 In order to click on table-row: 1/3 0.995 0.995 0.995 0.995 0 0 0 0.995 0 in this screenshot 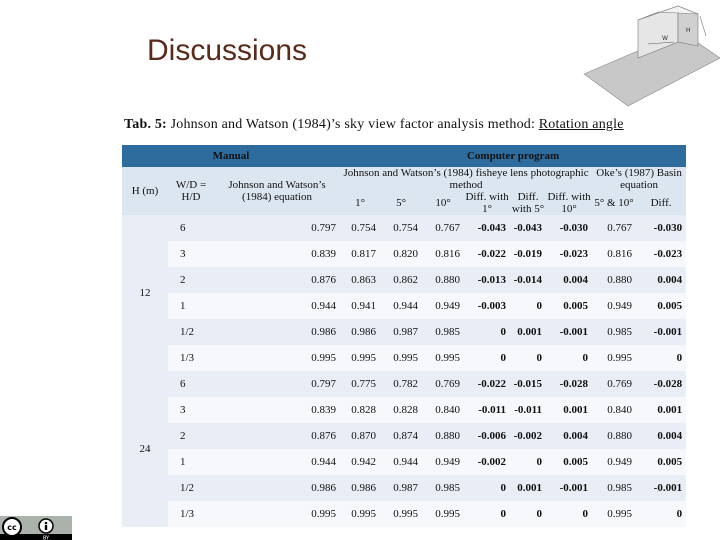, I will do `click(404, 514)`.